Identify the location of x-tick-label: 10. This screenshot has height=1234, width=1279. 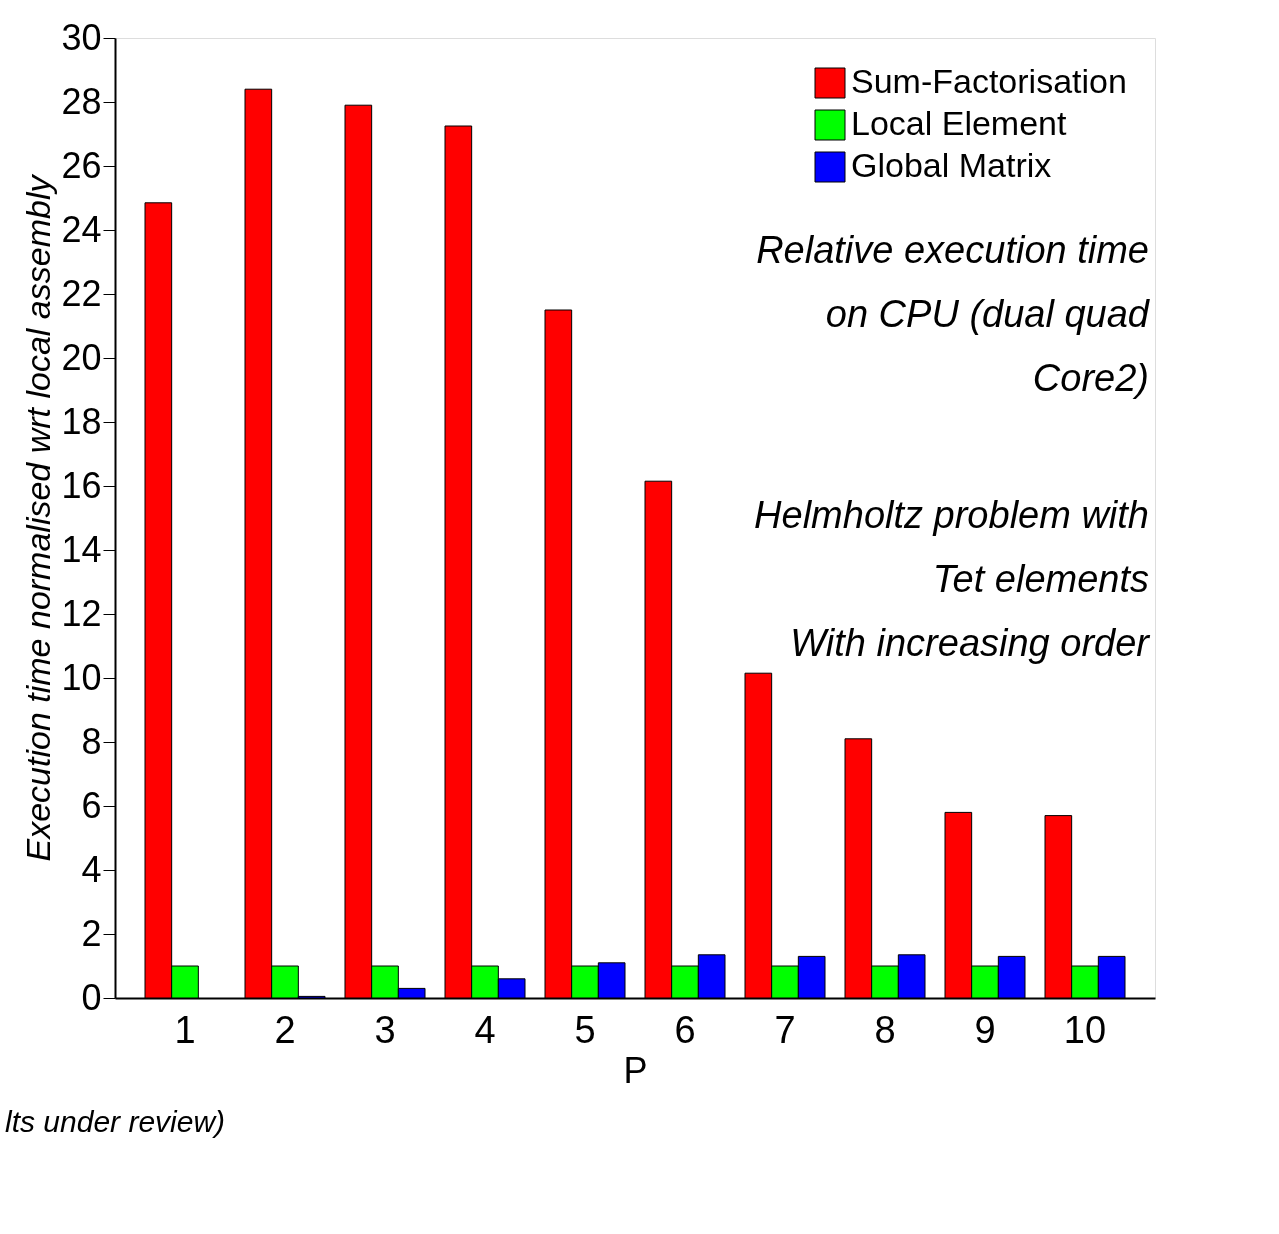
(1085, 1029).